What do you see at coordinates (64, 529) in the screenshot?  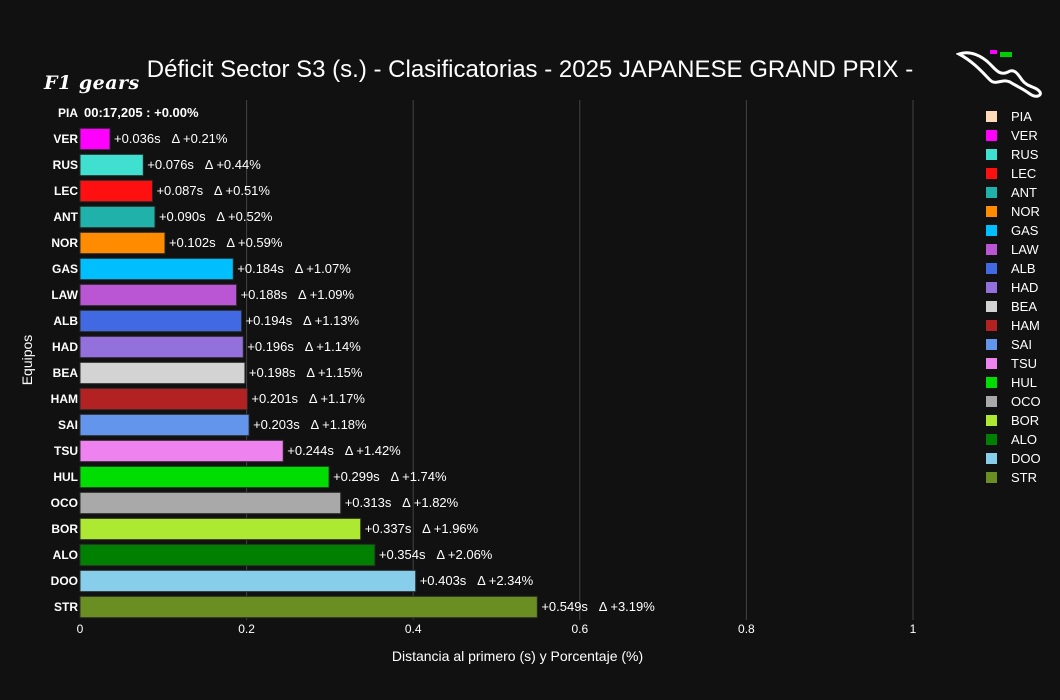 I see `category-label: BOR` at bounding box center [64, 529].